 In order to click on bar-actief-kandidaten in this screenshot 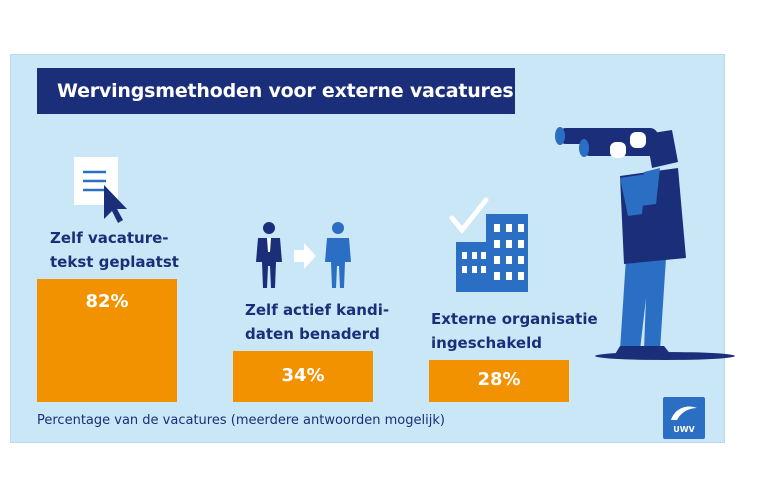, I will do `click(303, 376)`.